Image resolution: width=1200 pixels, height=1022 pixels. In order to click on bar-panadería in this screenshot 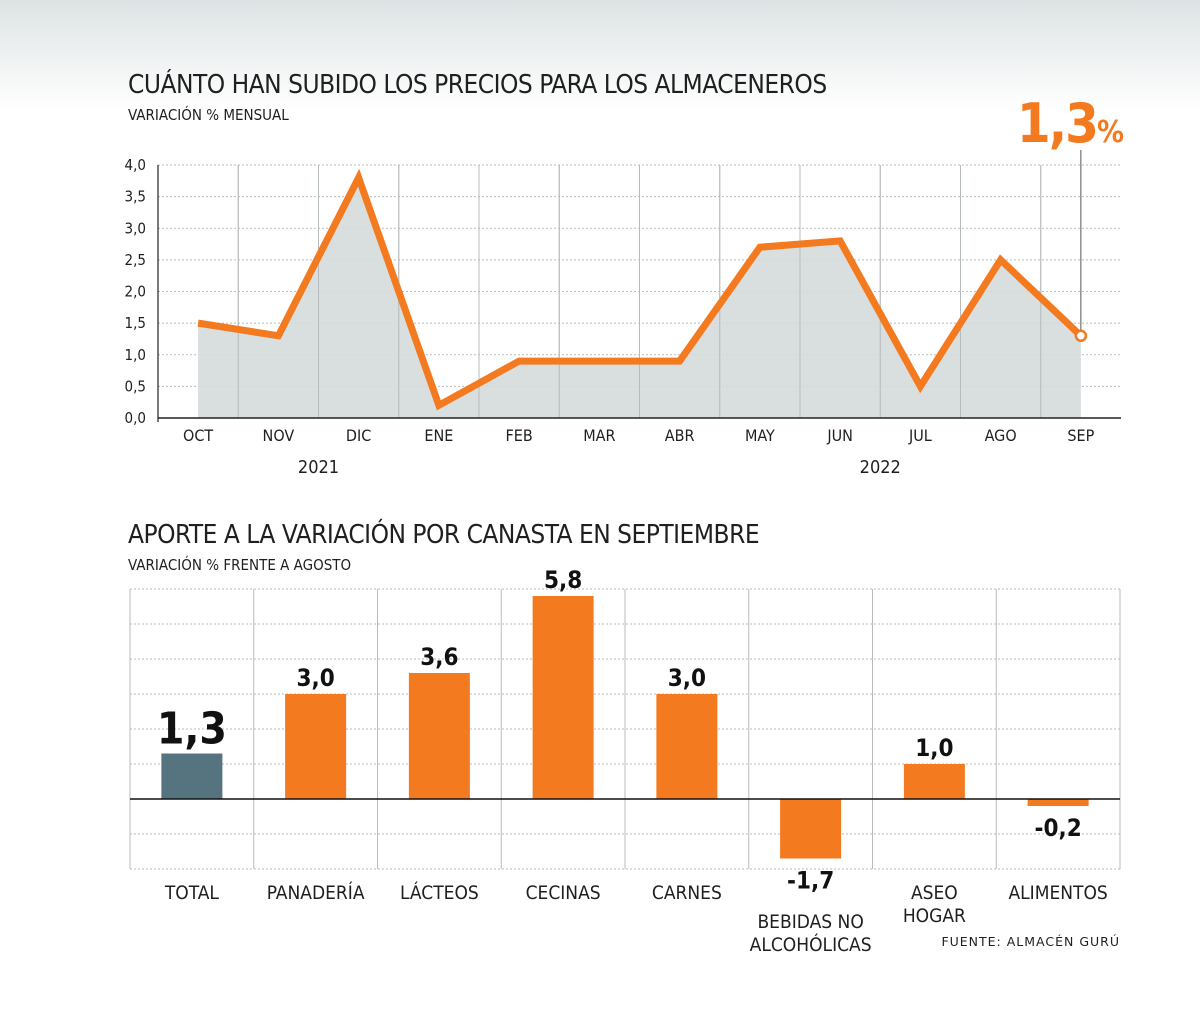, I will do `click(316, 746)`.